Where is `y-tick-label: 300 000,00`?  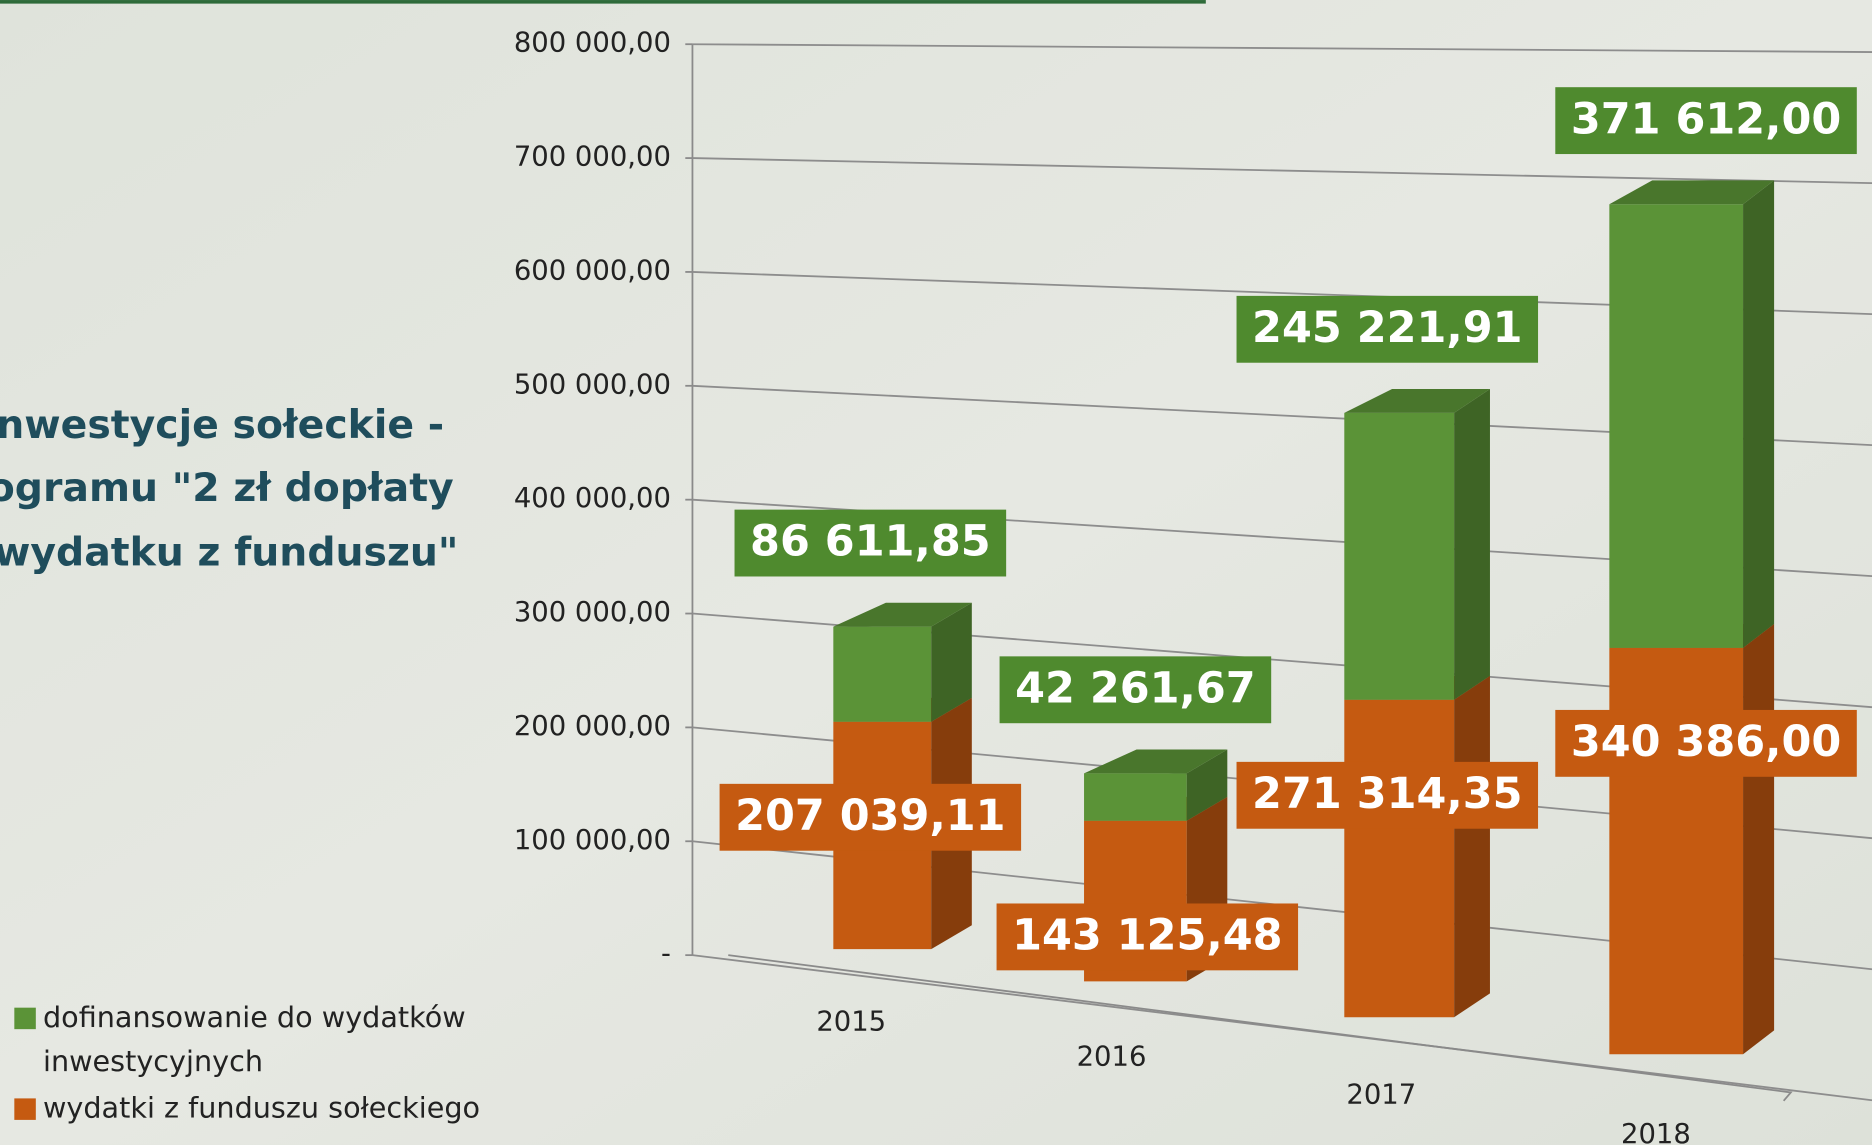
y-tick-label: 300 000,00 is located at coordinates (592, 612).